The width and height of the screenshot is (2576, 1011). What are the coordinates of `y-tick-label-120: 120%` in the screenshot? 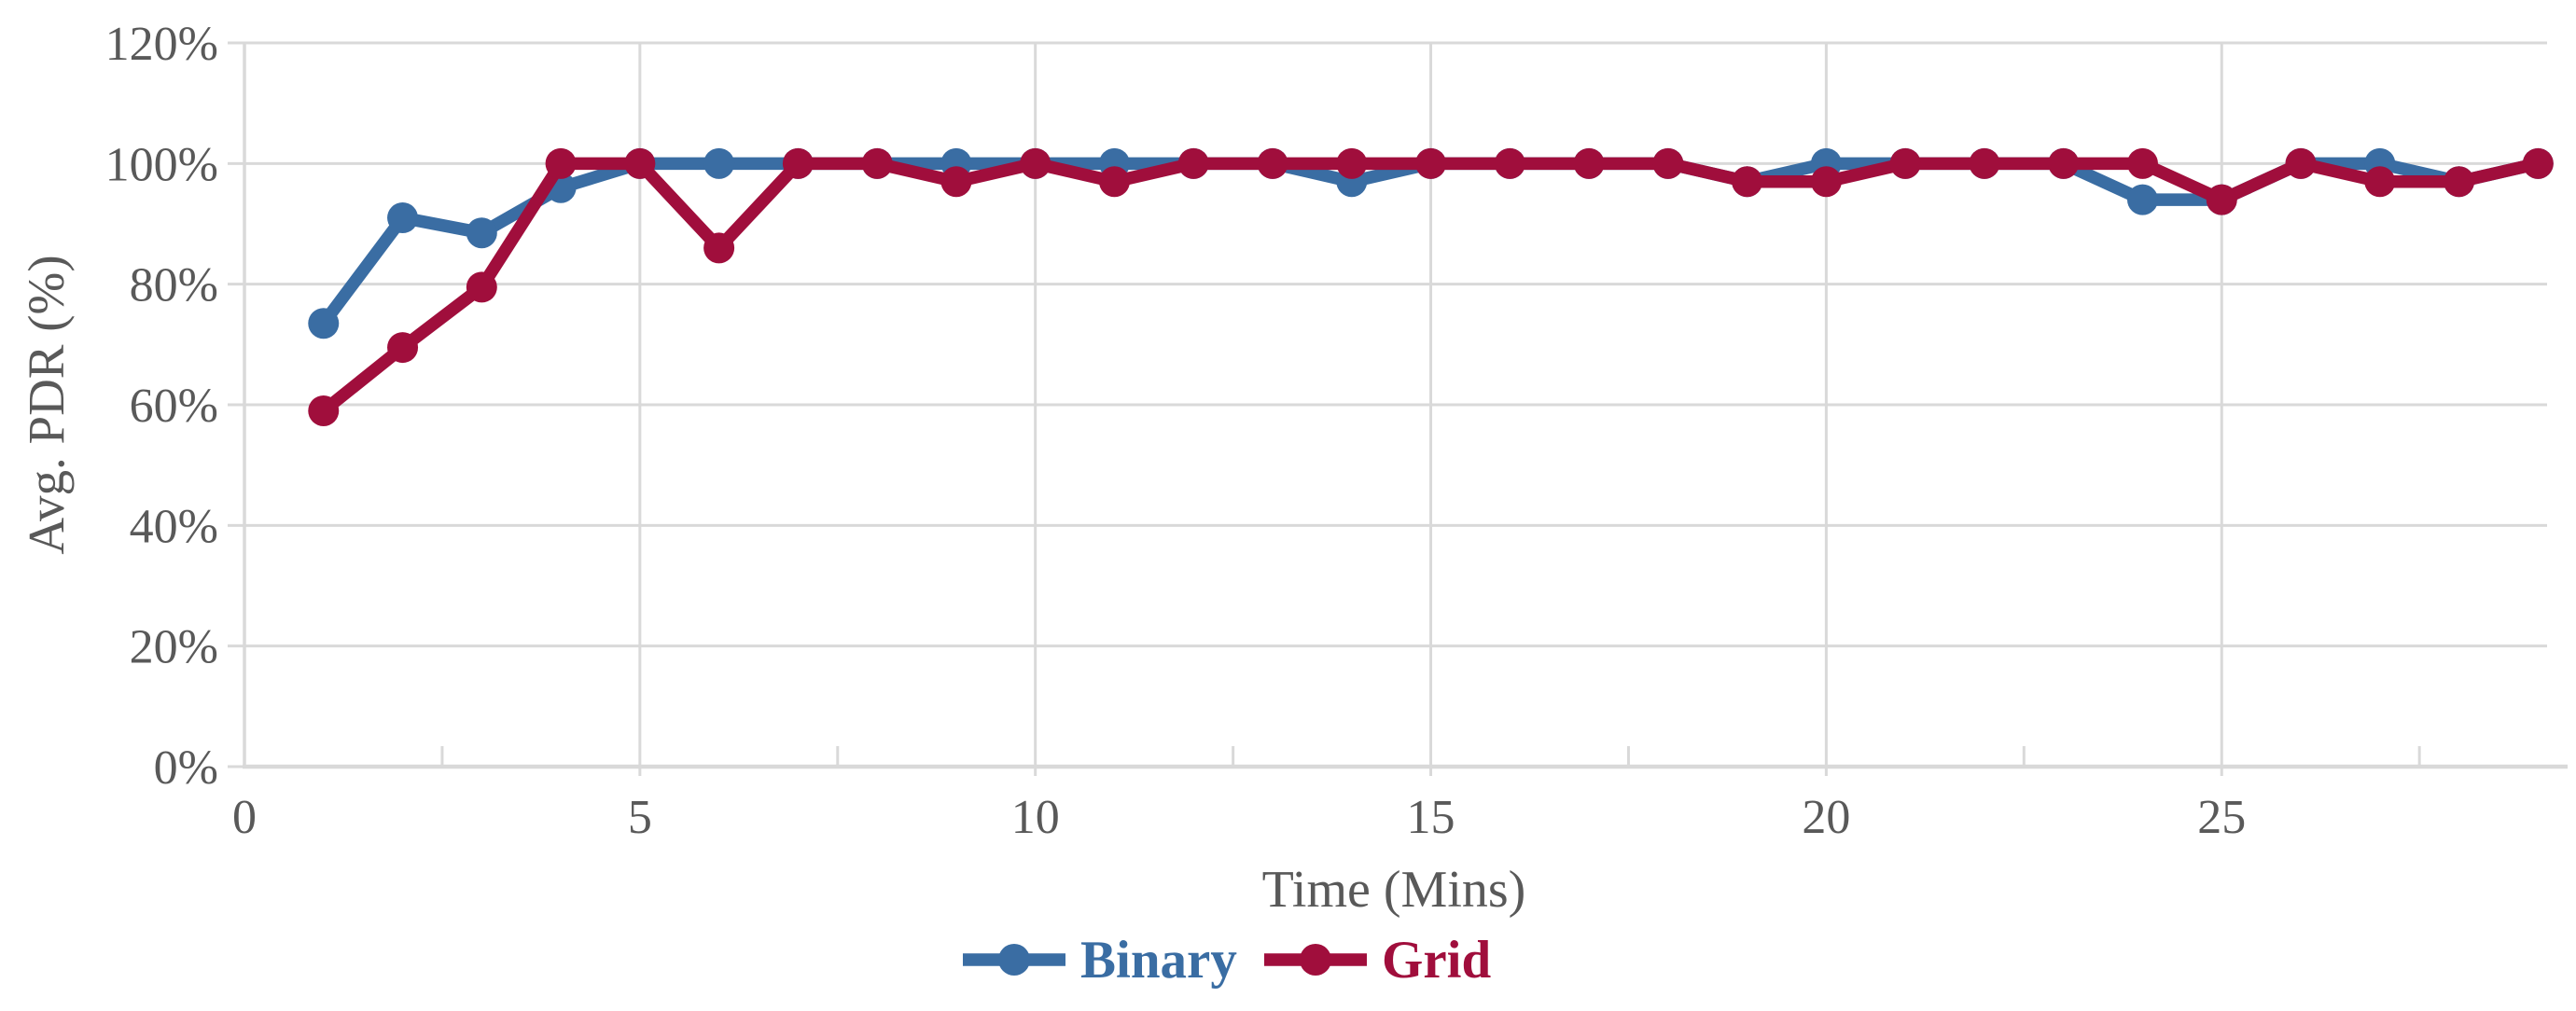 It's located at (161, 44).